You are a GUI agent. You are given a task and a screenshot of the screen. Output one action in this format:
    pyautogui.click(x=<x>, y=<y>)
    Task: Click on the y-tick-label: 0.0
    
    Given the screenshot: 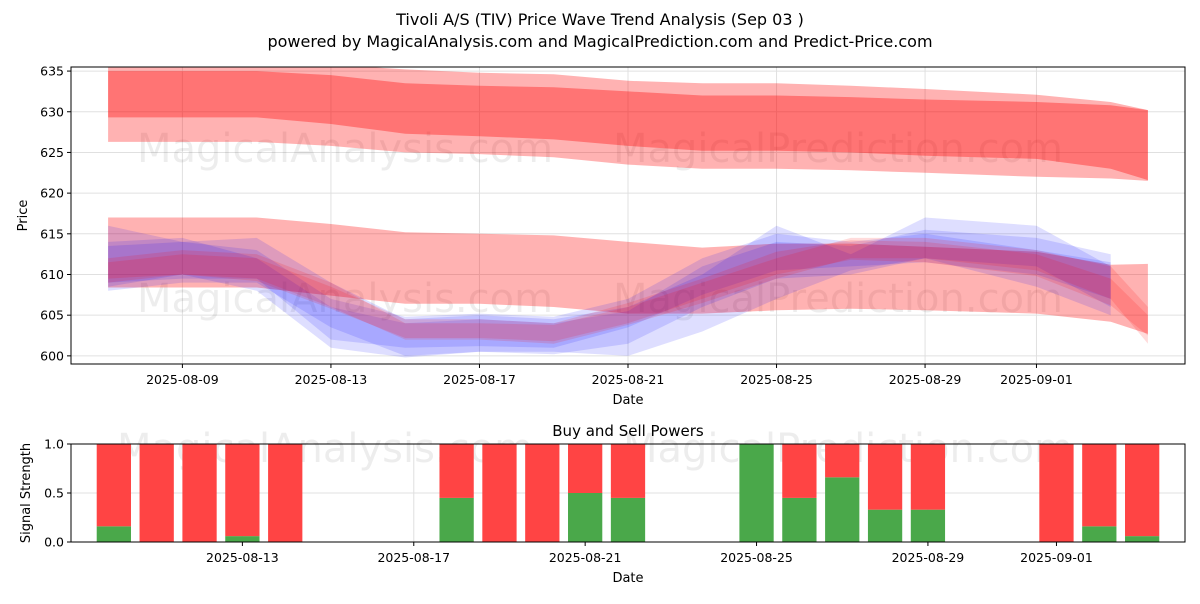 What is the action you would take?
    pyautogui.click(x=54, y=542)
    